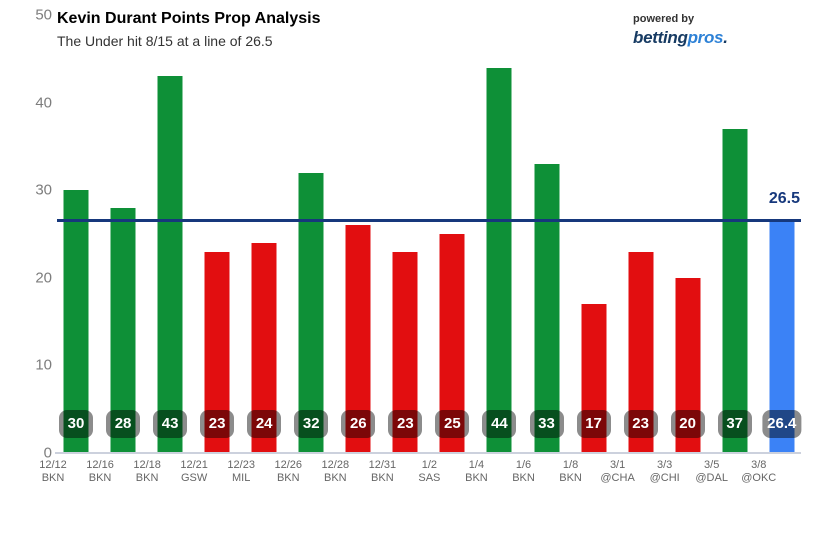 This screenshot has width=818, height=545. Describe the element at coordinates (189, 18) in the screenshot. I see `chart-title: Kevin Durant Points Prop Analysis` at that location.